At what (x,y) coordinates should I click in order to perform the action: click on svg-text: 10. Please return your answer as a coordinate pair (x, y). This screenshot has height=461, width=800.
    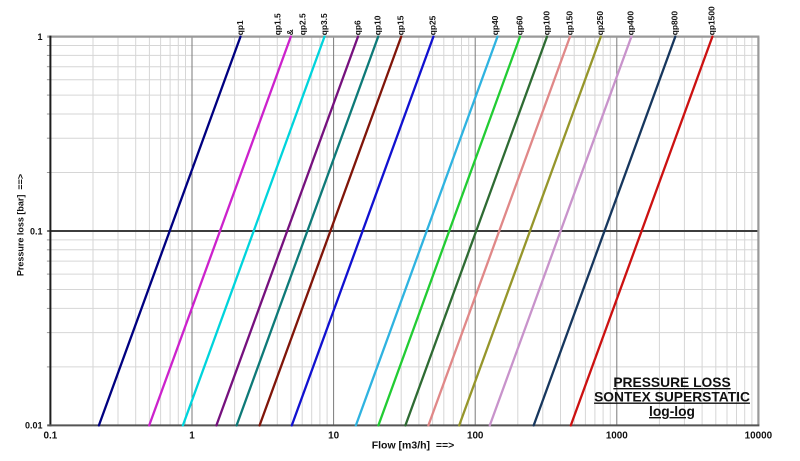
    Looking at the image, I should click on (333, 436).